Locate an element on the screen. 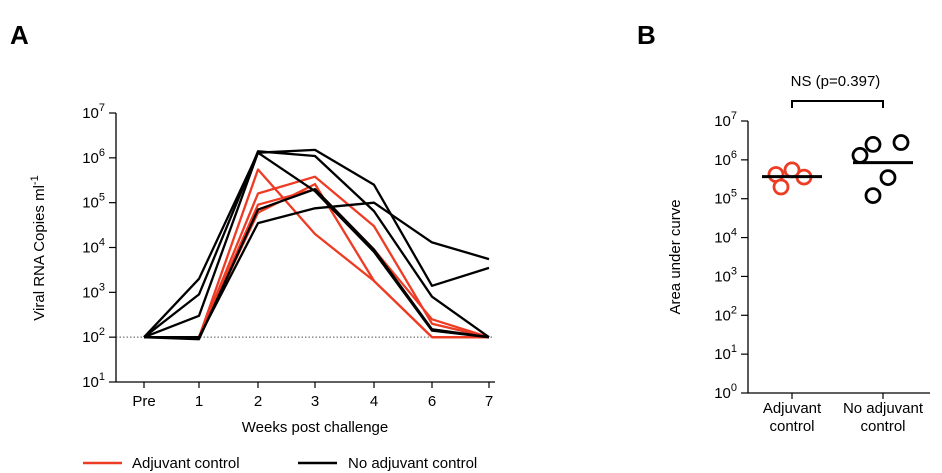 Image resolution: width=942 pixels, height=473 pixels. x-tick-label: Pre is located at coordinates (143, 401).